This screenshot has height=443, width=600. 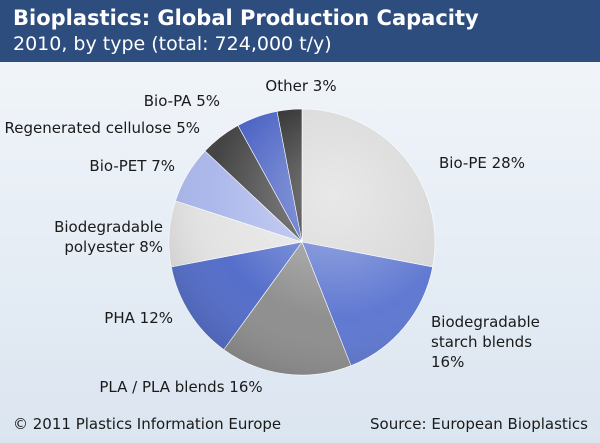 What do you see at coordinates (246, 18) in the screenshot?
I see `chart-title: Bioplastics: Global Production Capacity` at bounding box center [246, 18].